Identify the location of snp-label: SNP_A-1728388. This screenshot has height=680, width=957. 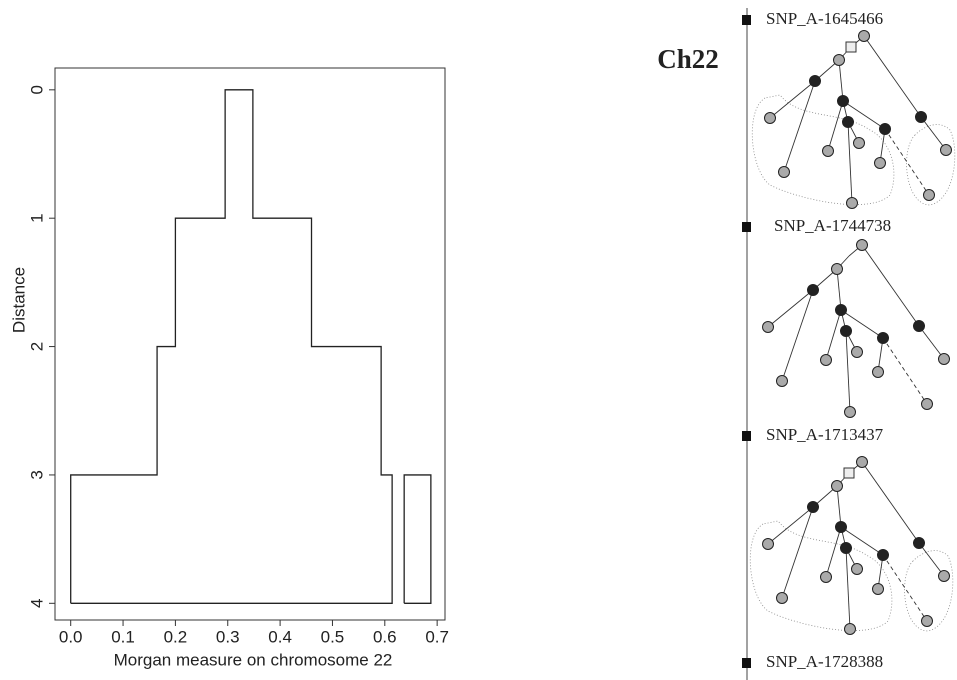
(824, 661).